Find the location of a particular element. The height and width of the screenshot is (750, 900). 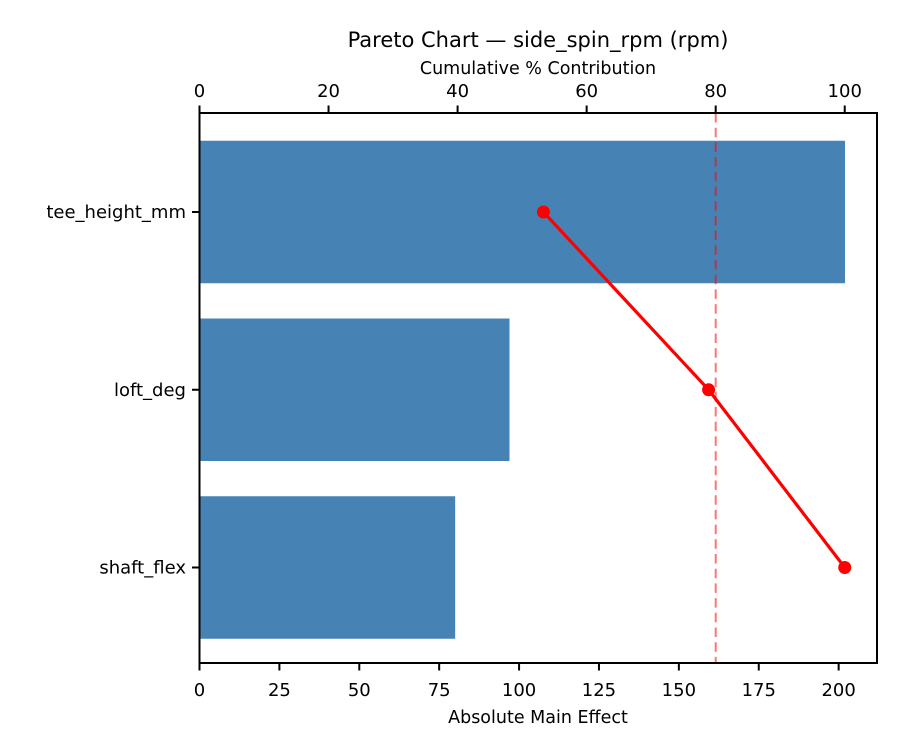

bottom-tick-label: 0 is located at coordinates (199, 690).